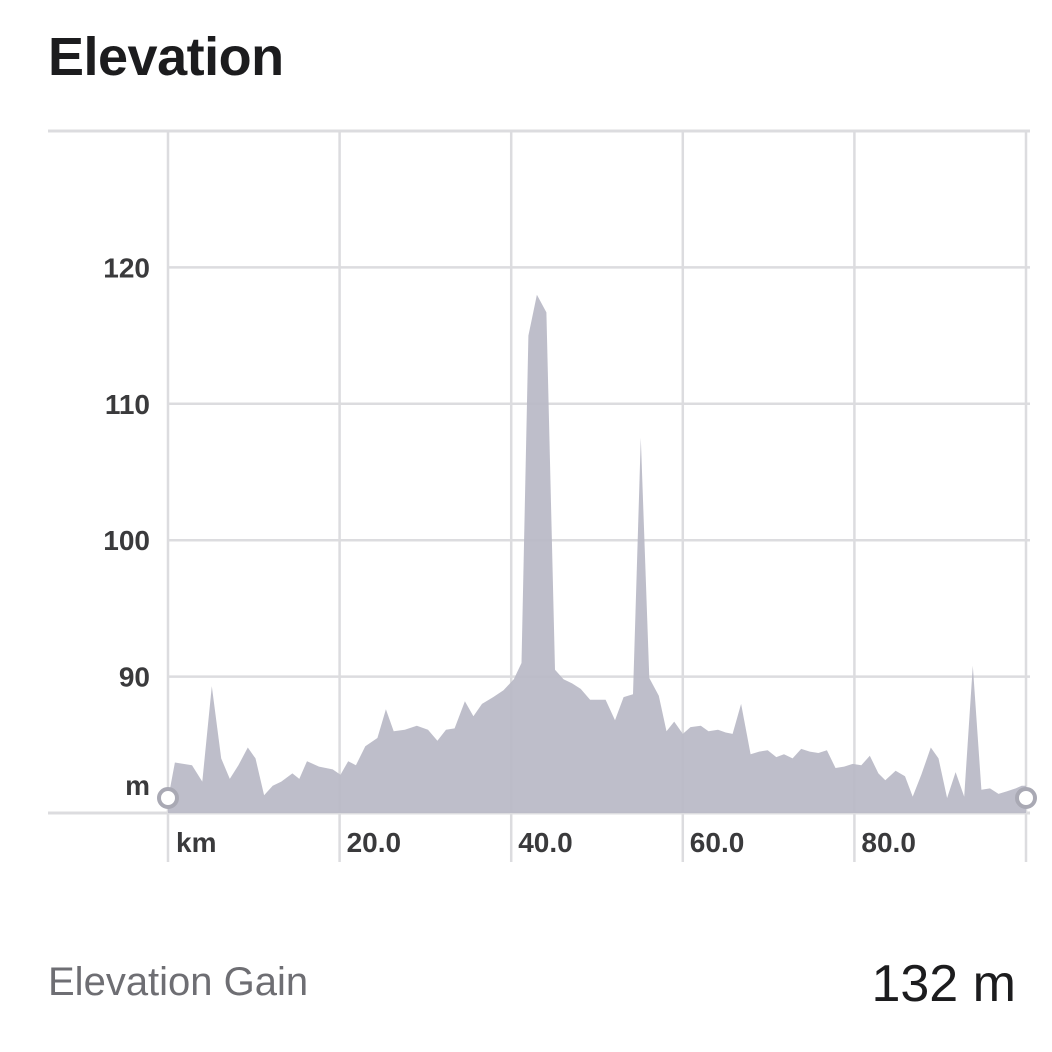  I want to click on elevation-gain-value: 132 m, so click(943, 984).